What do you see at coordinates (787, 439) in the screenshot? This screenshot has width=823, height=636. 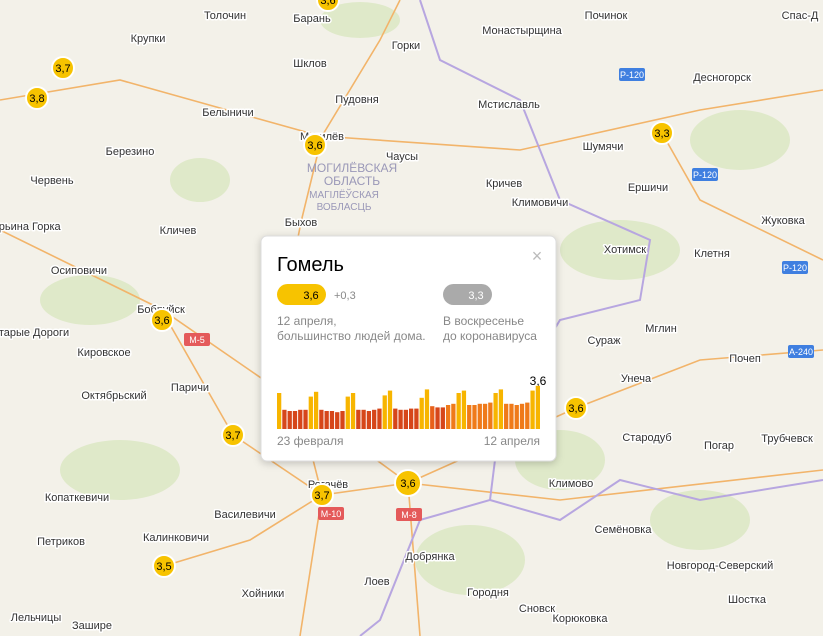 I see `place-label: Трубчевск` at bounding box center [787, 439].